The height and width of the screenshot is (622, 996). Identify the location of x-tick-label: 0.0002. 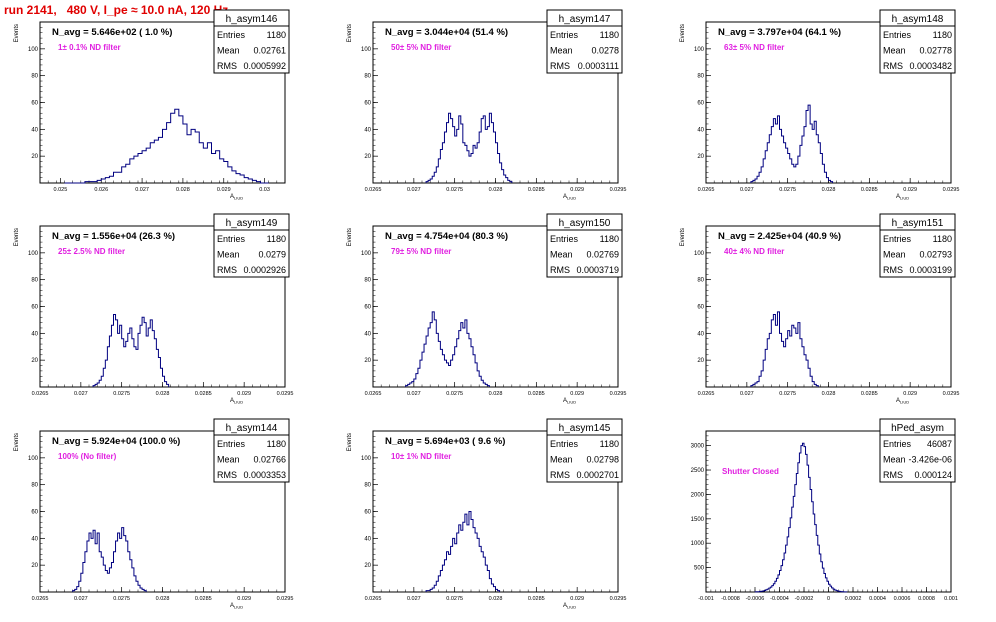
(853, 599).